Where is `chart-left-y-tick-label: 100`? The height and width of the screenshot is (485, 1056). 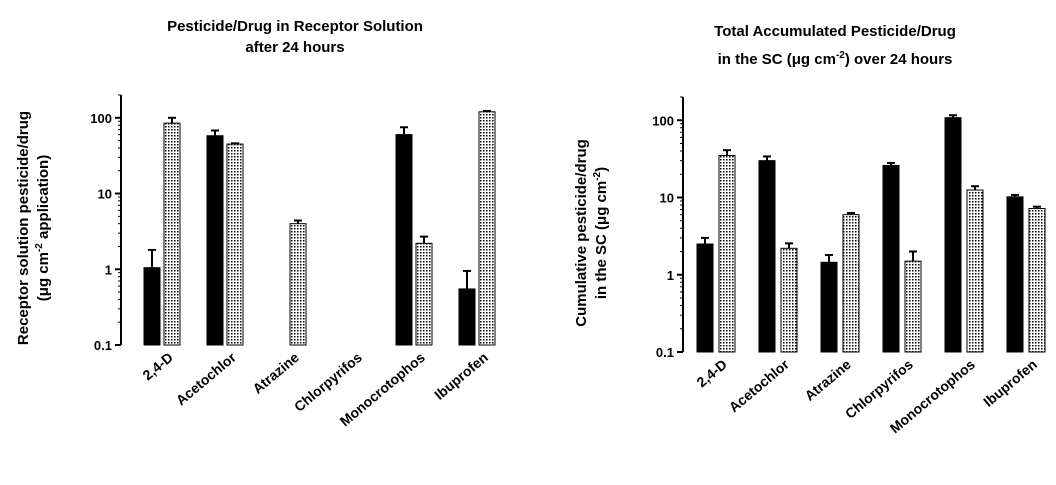
chart-left-y-tick-label: 100 is located at coordinates (101, 118).